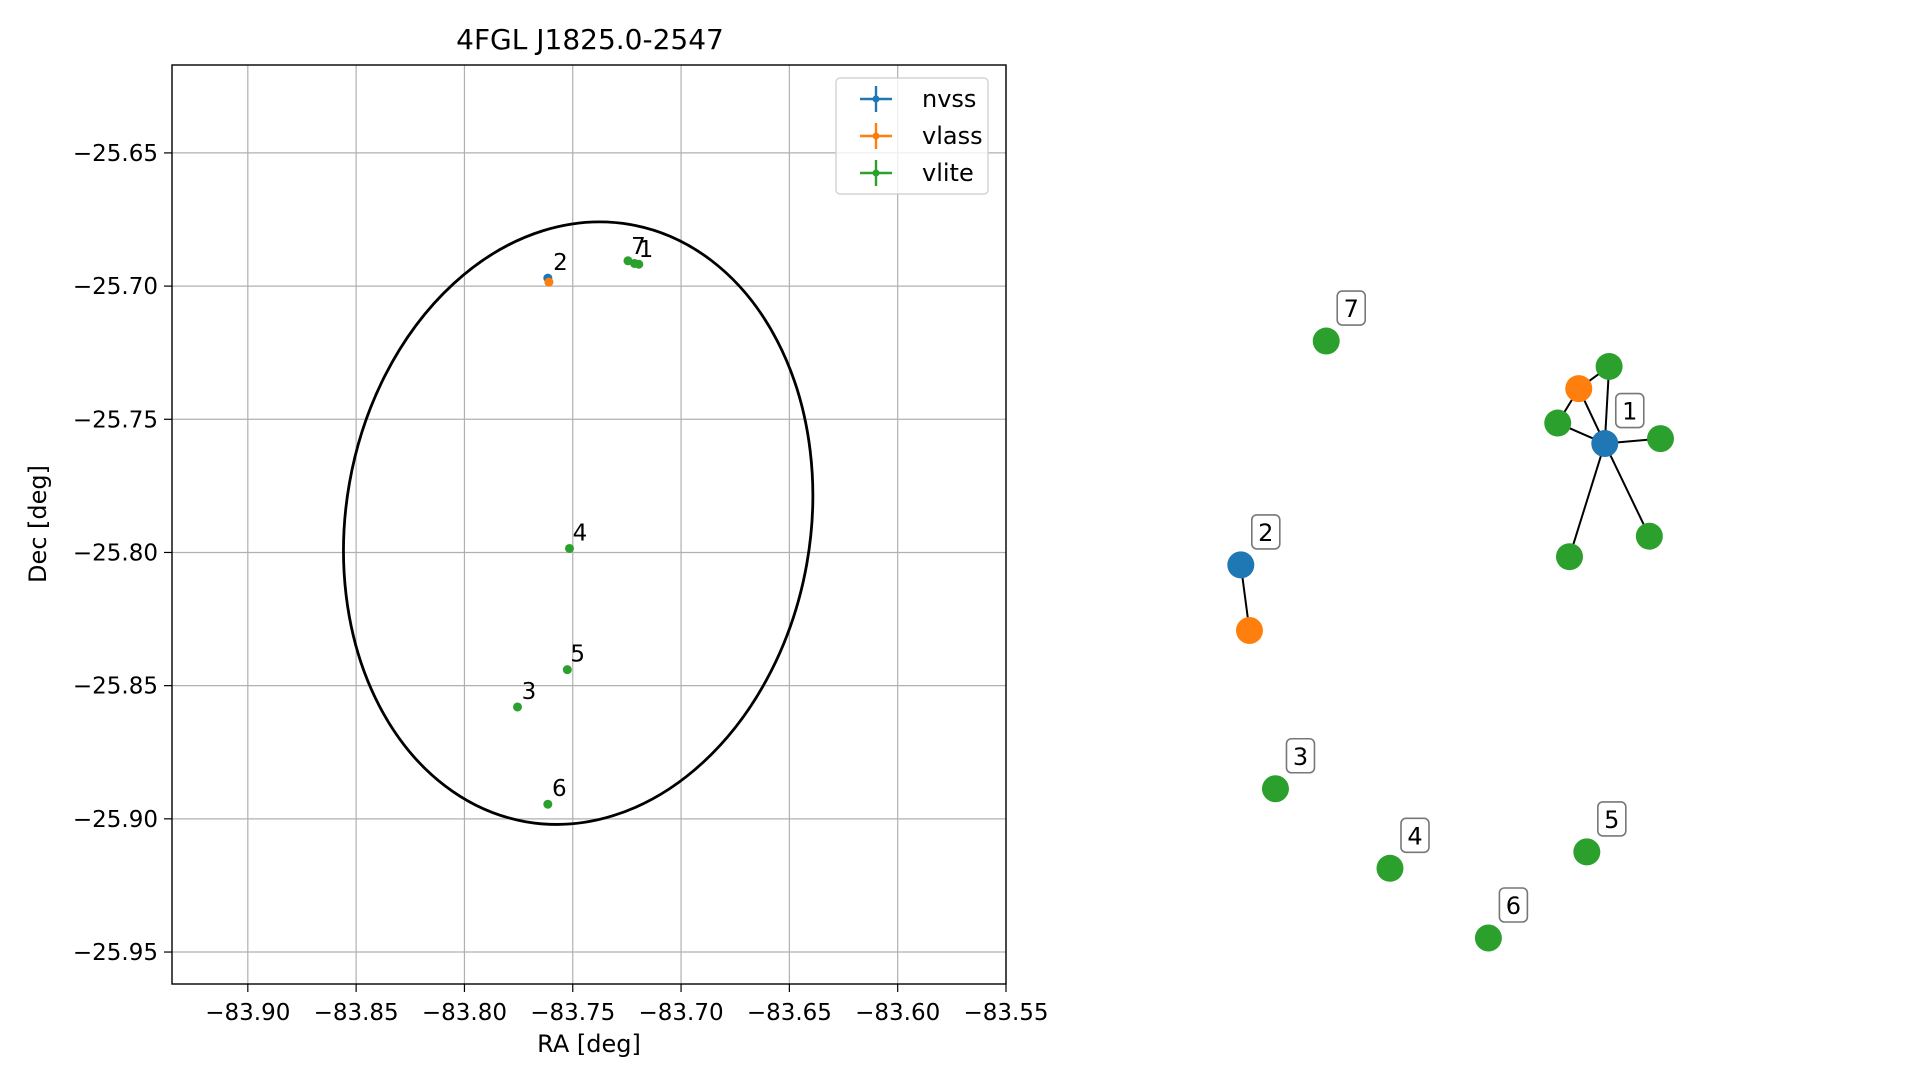 The width and height of the screenshot is (1919, 1080). I want to click on y-axis-label: Dec [deg], so click(38, 524).